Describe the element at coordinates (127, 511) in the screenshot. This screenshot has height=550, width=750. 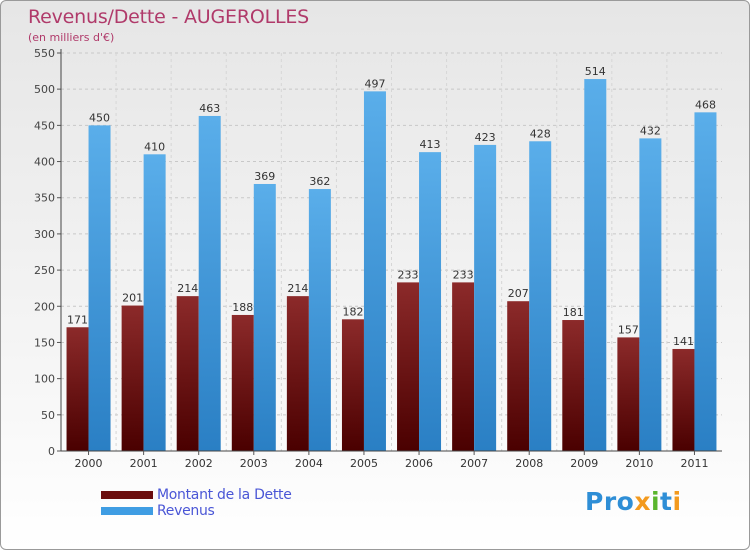
I see `legend-swatch-revenus` at that location.